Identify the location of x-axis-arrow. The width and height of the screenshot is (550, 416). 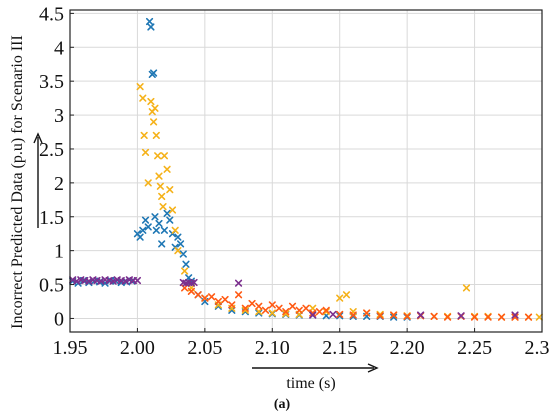
(315, 368).